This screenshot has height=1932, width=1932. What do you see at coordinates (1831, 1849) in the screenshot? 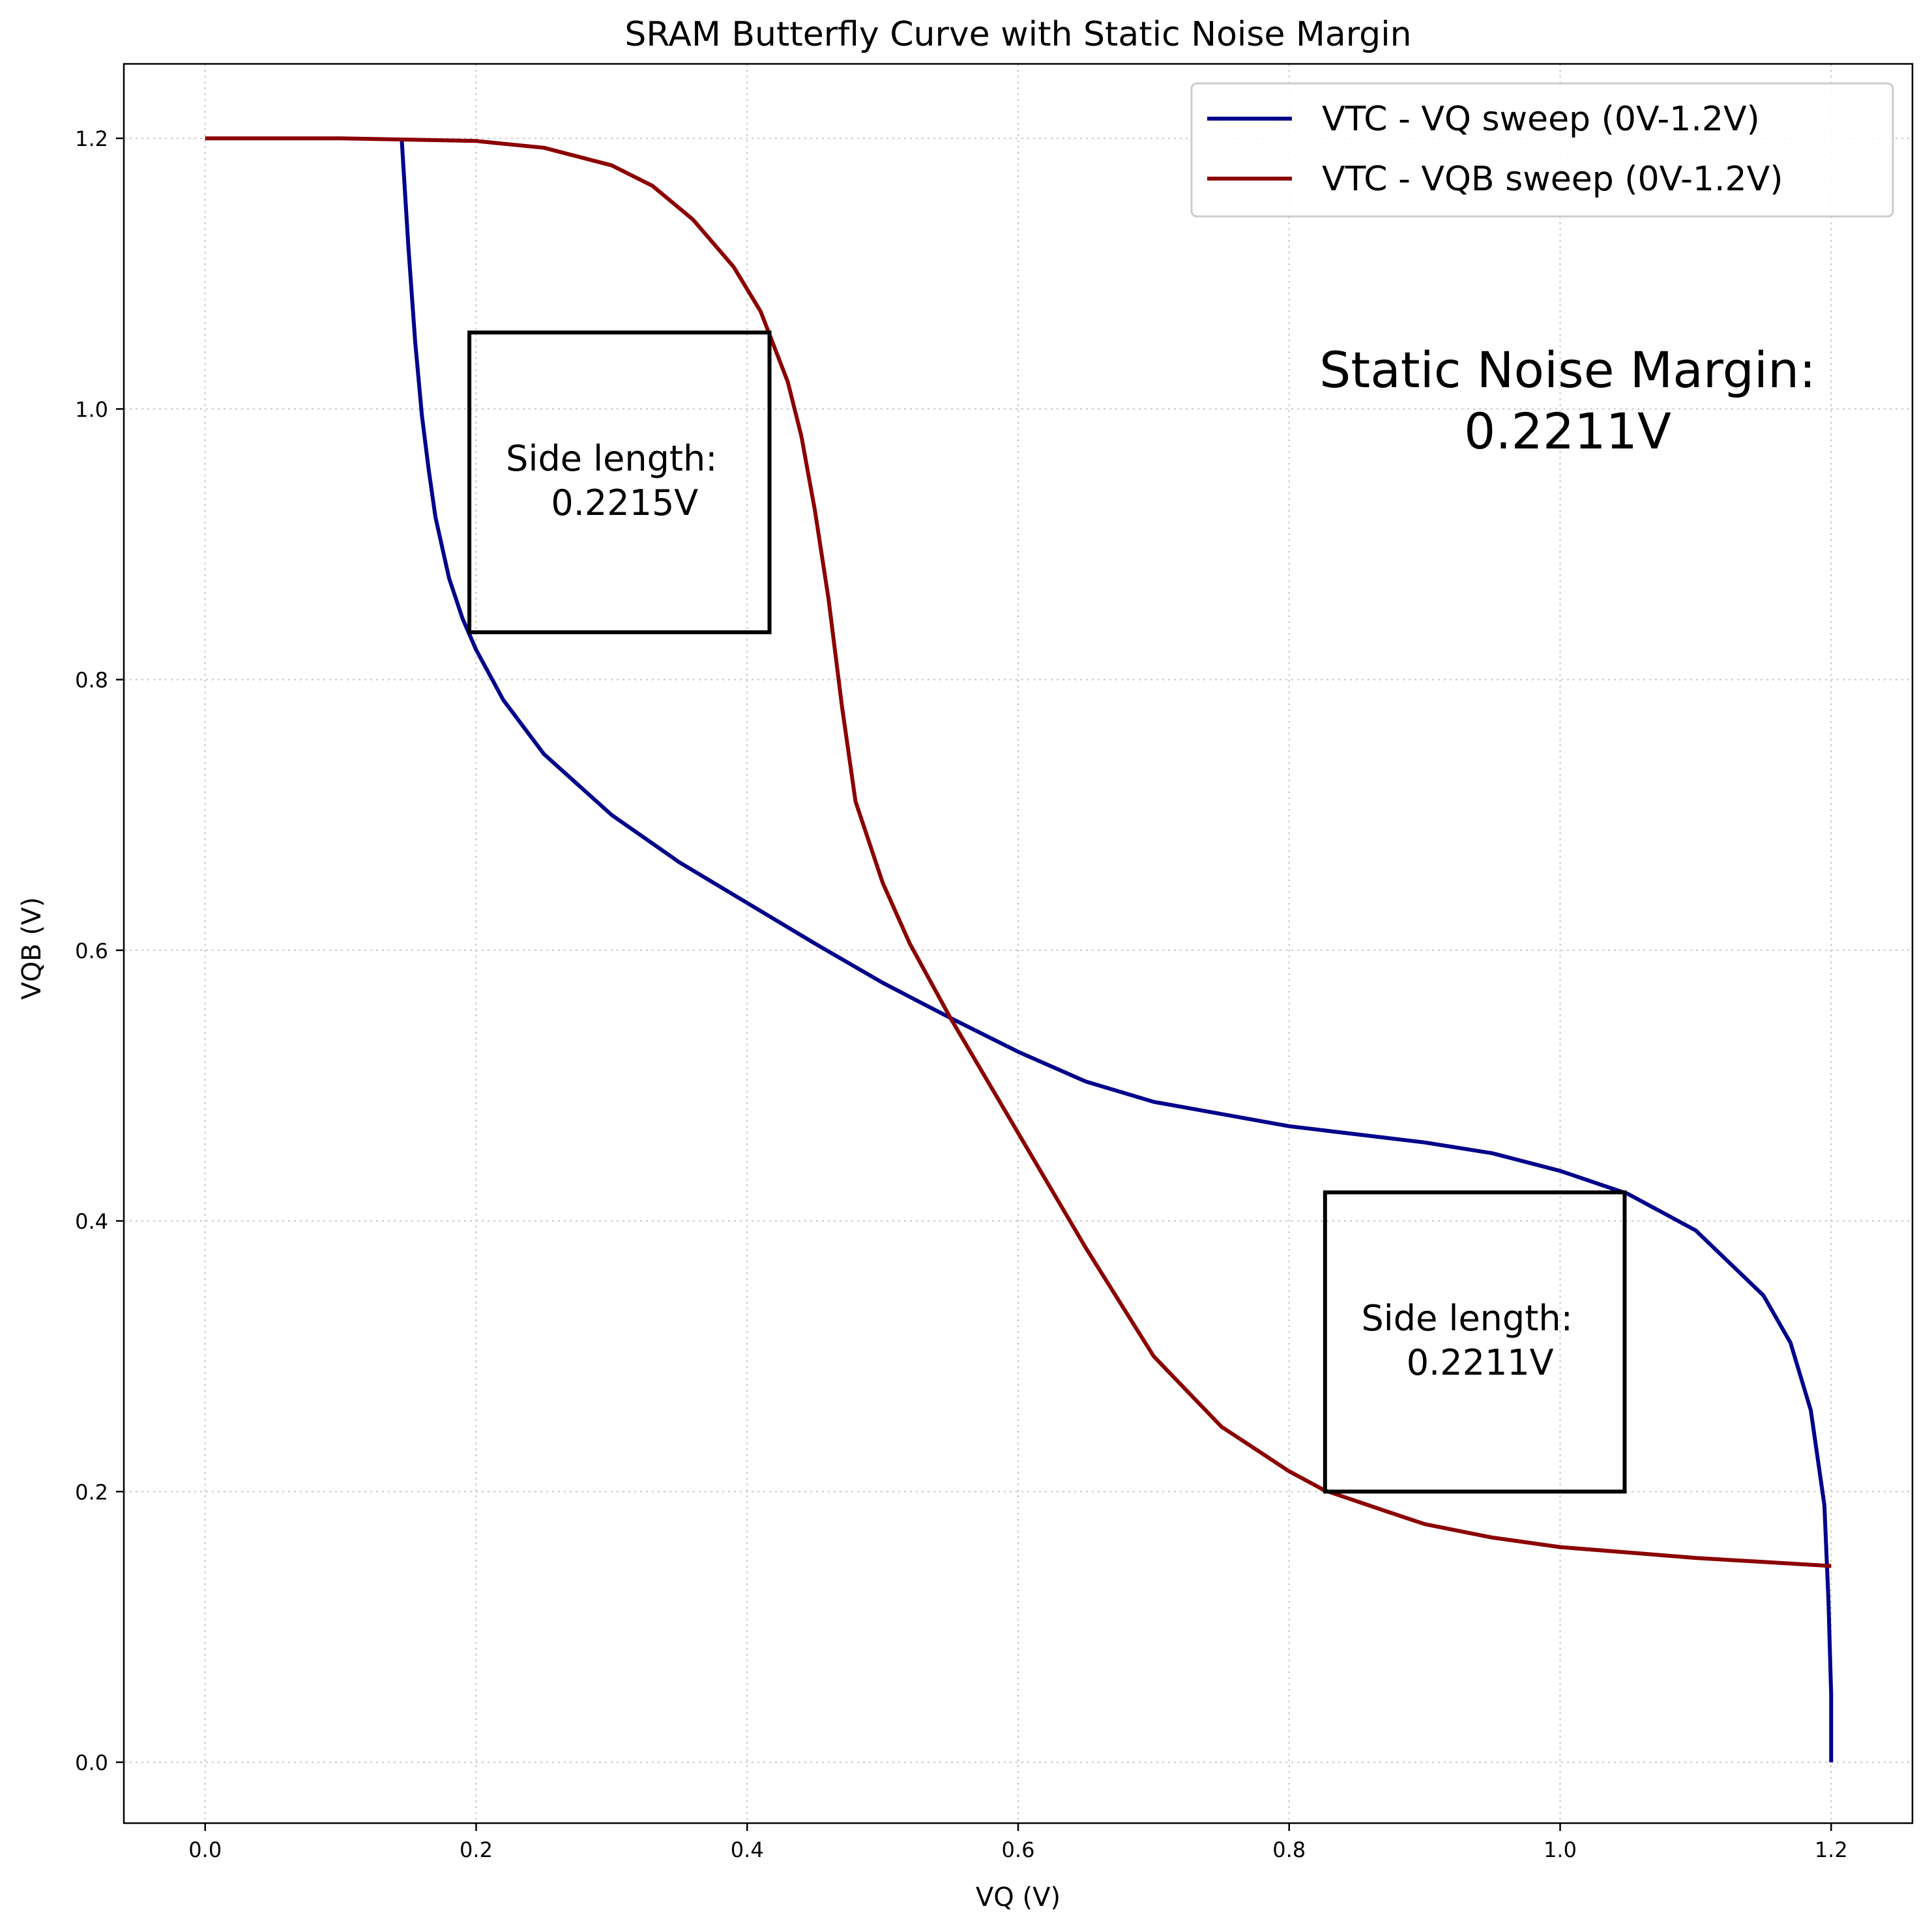
I see `x-tick-label-6: 1.2` at bounding box center [1831, 1849].